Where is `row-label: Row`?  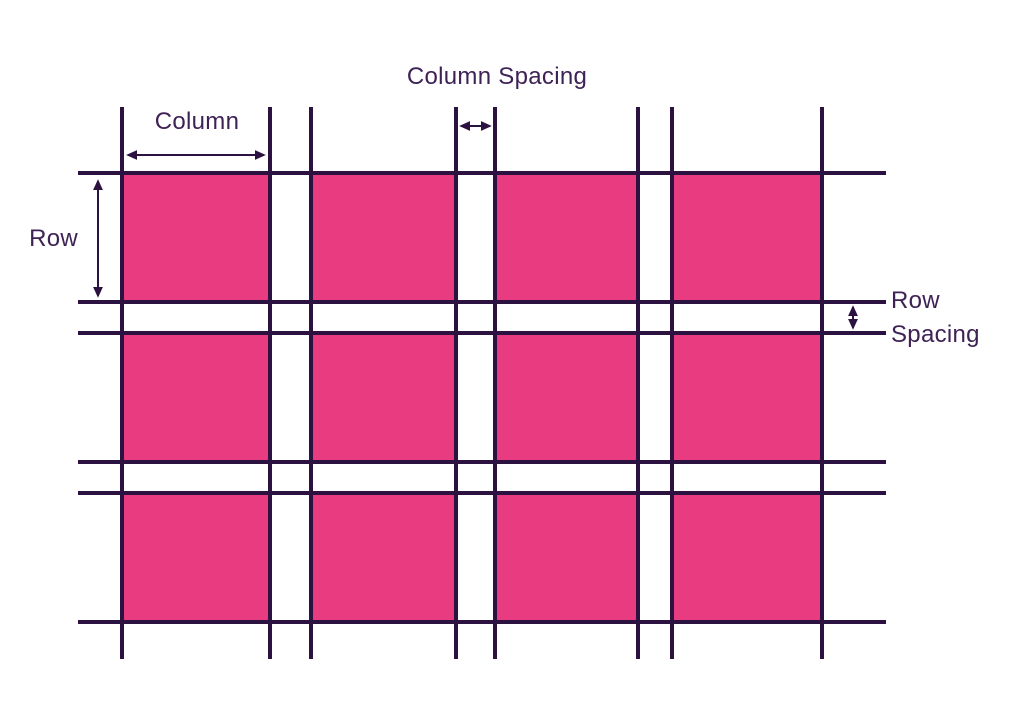
row-label: Row is located at coordinates (53, 238).